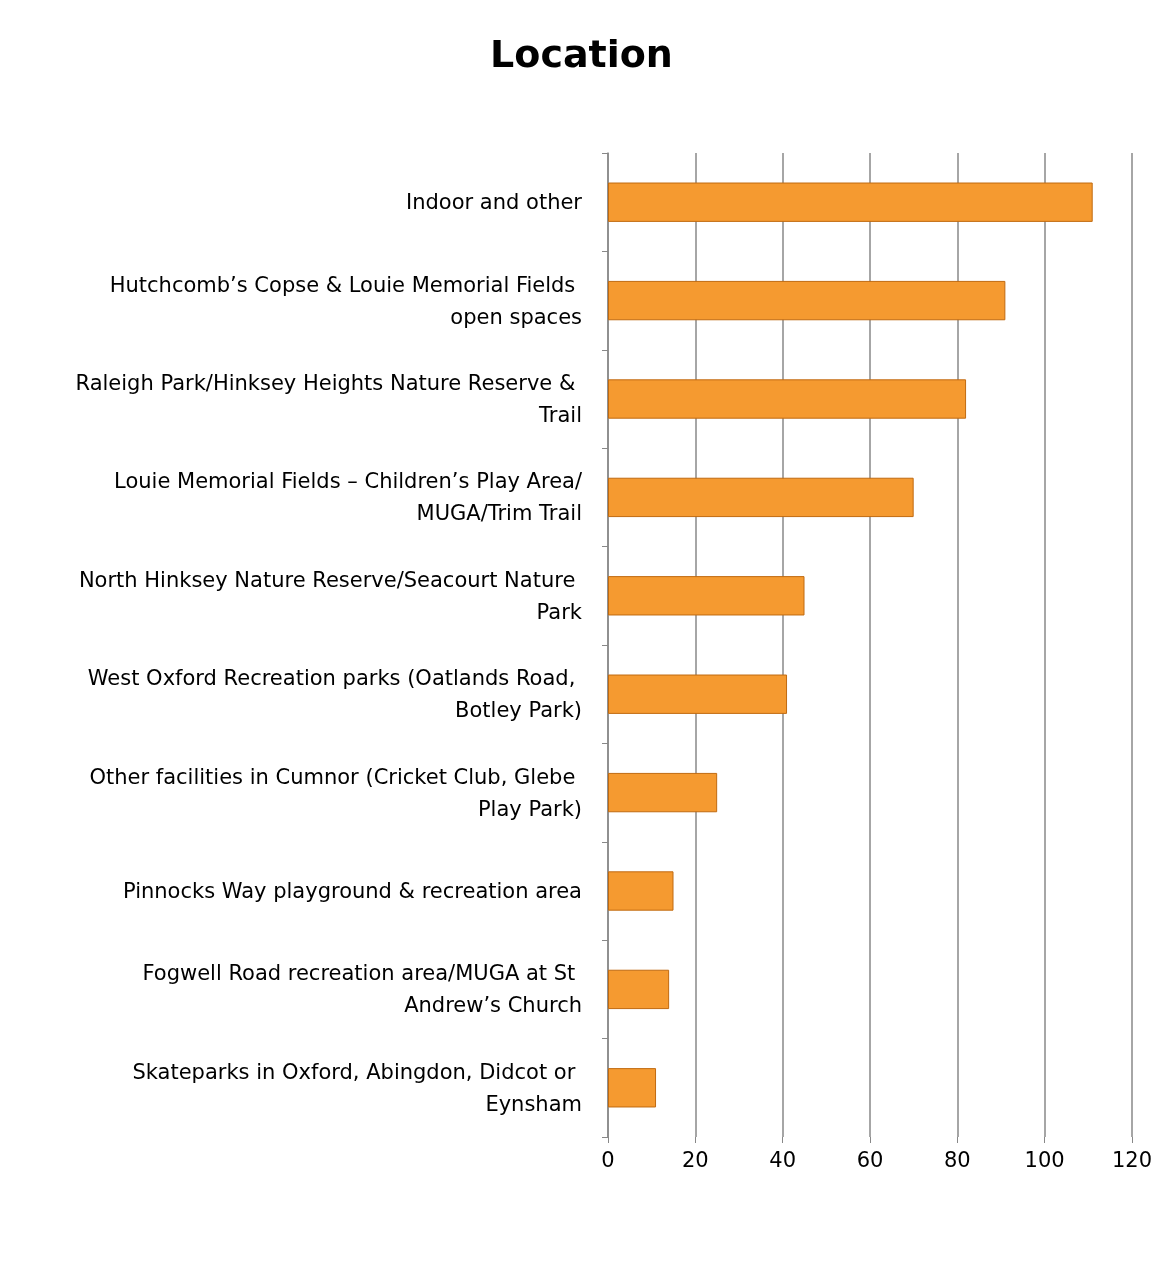 Image resolution: width=1163 pixels, height=1276 pixels. Describe the element at coordinates (957, 1159) in the screenshot. I see `x-tick-label: 80` at that location.